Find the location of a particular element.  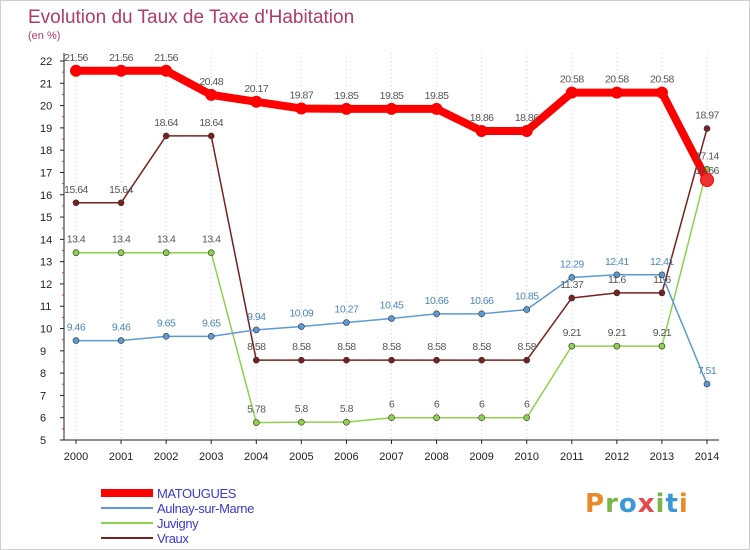

logo-letter: o is located at coordinates (628, 504).